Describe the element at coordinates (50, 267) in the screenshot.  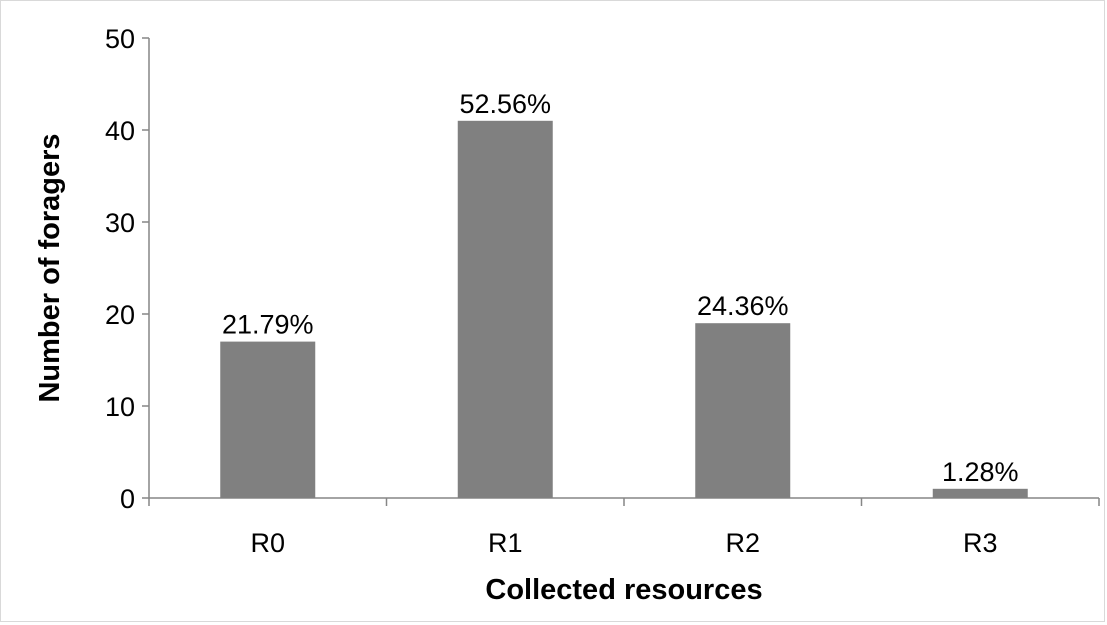
I see `y-axis-title: Number of foragers` at that location.